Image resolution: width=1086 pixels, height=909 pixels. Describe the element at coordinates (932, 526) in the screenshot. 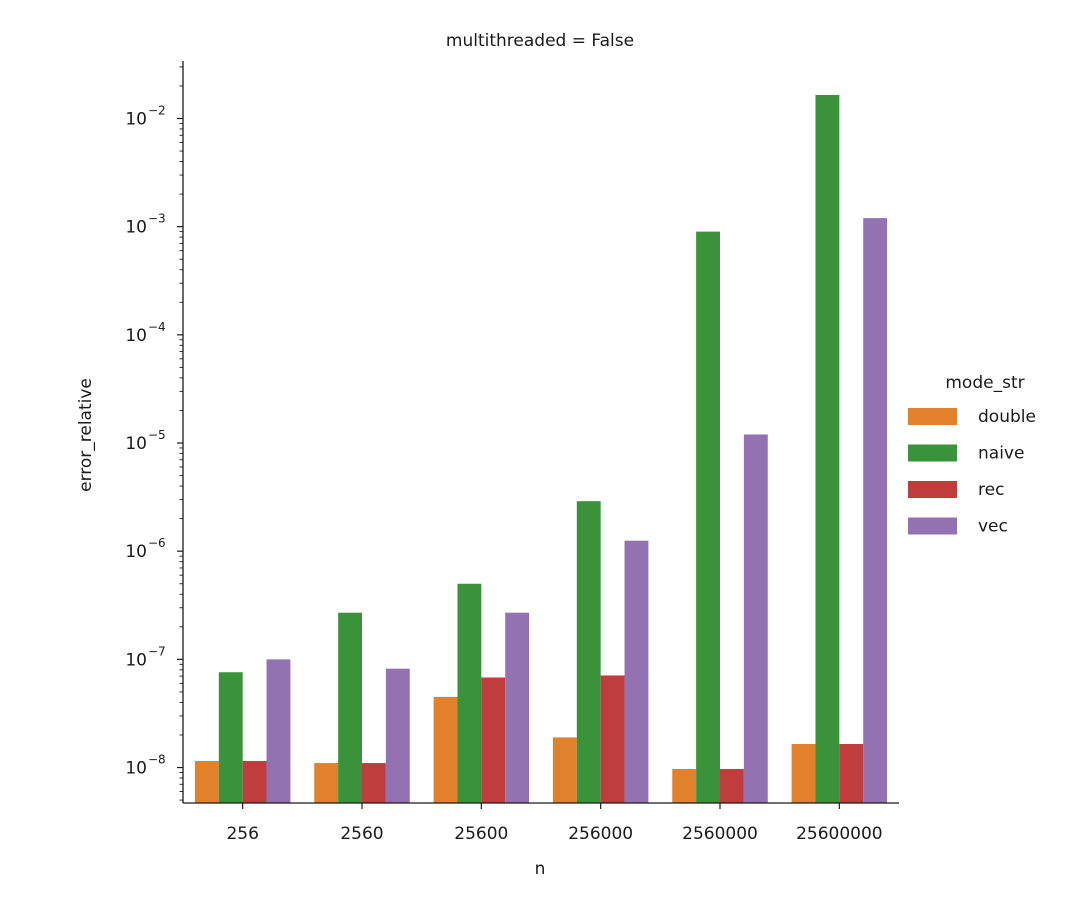

I see `legend-swatch-vec` at that location.